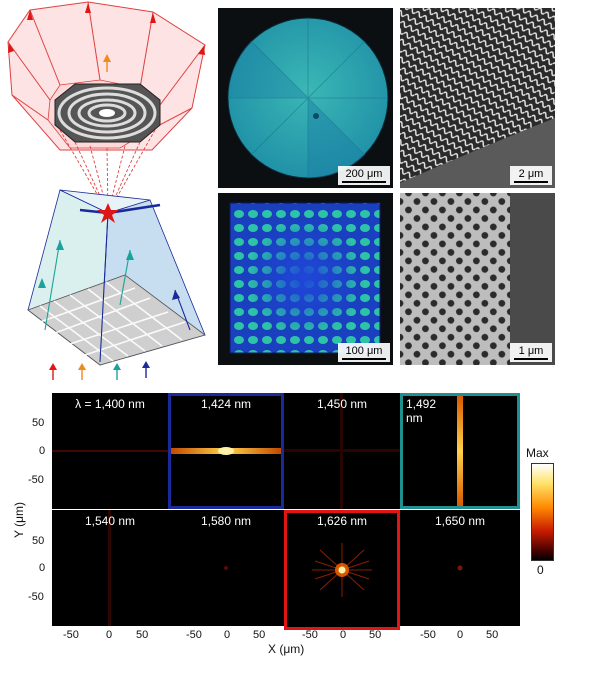 Image resolution: width=592 pixels, height=700 pixels. I want to click on map-label: 1,580 nm, so click(226, 521).